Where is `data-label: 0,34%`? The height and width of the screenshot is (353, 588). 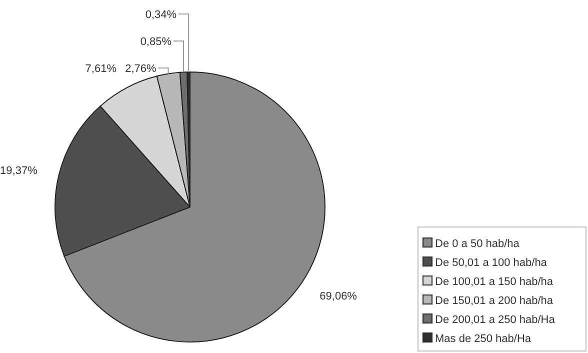 data-label: 0,34% is located at coordinates (161, 14).